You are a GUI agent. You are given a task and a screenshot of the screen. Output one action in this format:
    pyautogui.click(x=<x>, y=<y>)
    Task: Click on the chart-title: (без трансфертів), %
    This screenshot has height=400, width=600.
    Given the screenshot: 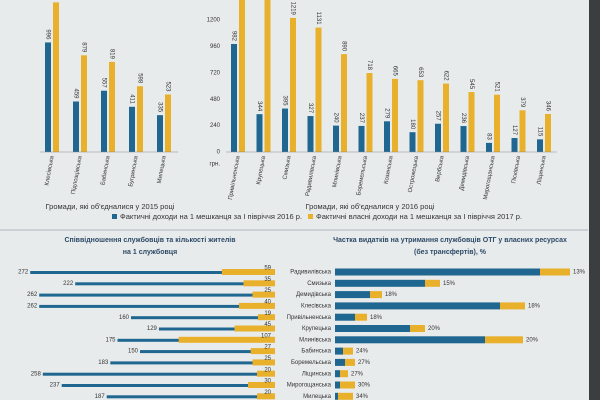 What is the action you would take?
    pyautogui.click(x=450, y=252)
    